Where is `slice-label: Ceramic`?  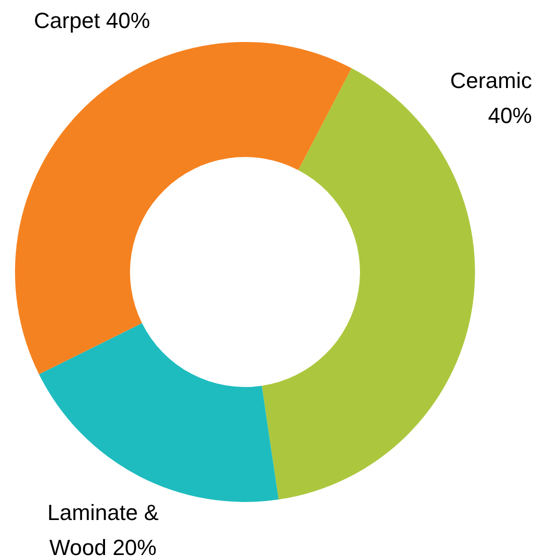
slice-label: Ceramic is located at coordinates (491, 80).